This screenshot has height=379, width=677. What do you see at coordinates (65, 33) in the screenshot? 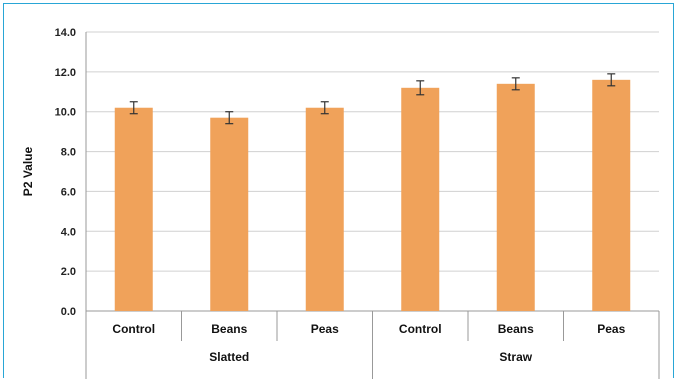
I see `y-tick-label: 14.0` at bounding box center [65, 33].